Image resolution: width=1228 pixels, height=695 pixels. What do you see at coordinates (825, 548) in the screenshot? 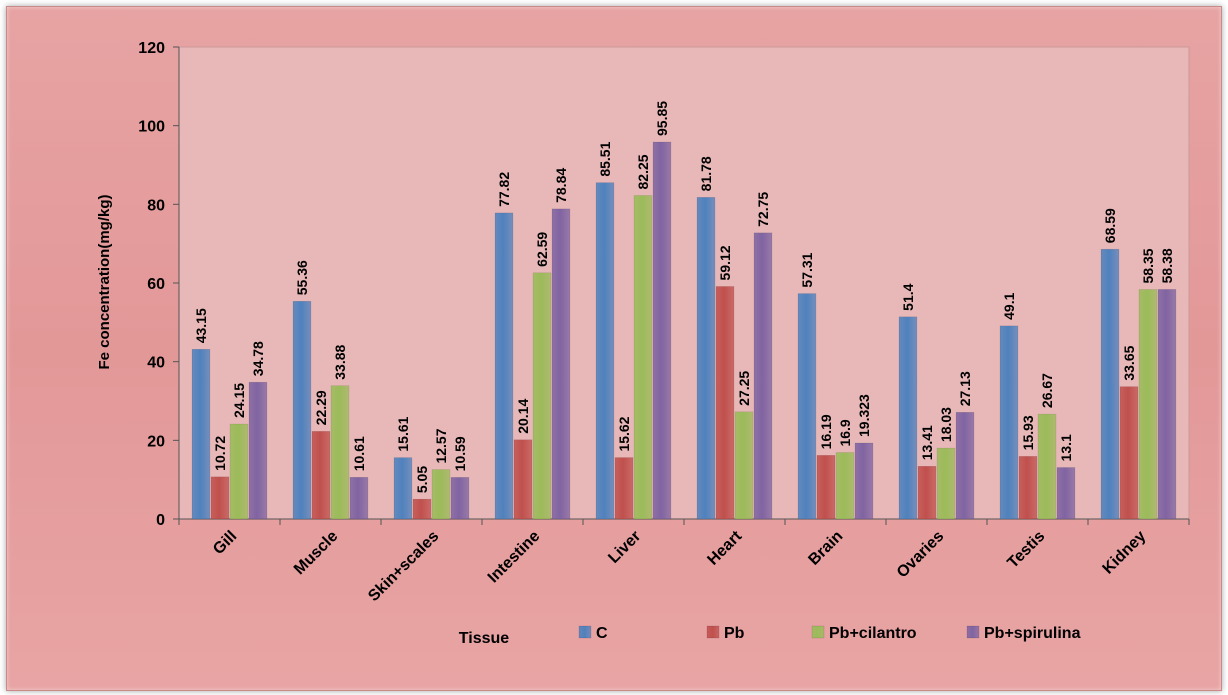
I see `x-category-label: Brain` at bounding box center [825, 548].